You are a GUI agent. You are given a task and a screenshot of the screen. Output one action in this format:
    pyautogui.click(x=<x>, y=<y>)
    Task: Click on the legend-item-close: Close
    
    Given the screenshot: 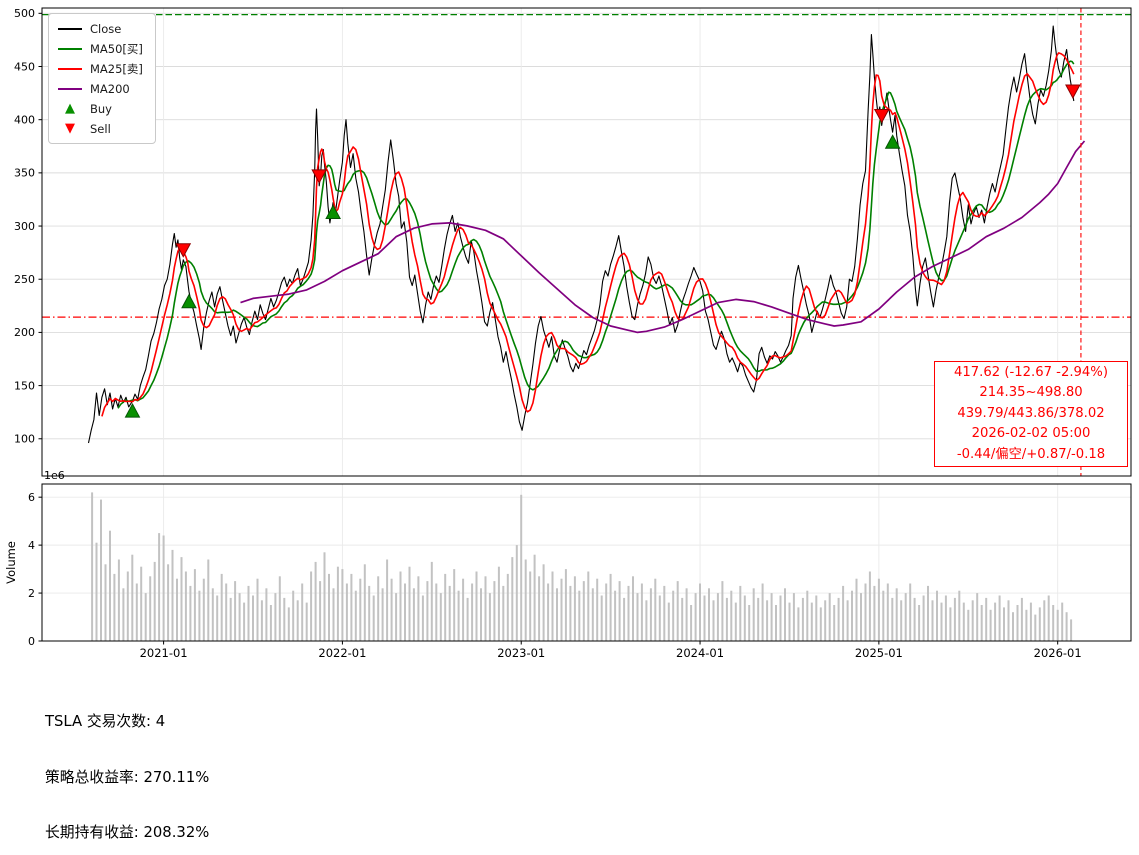 What is the action you would take?
    pyautogui.click(x=100, y=28)
    